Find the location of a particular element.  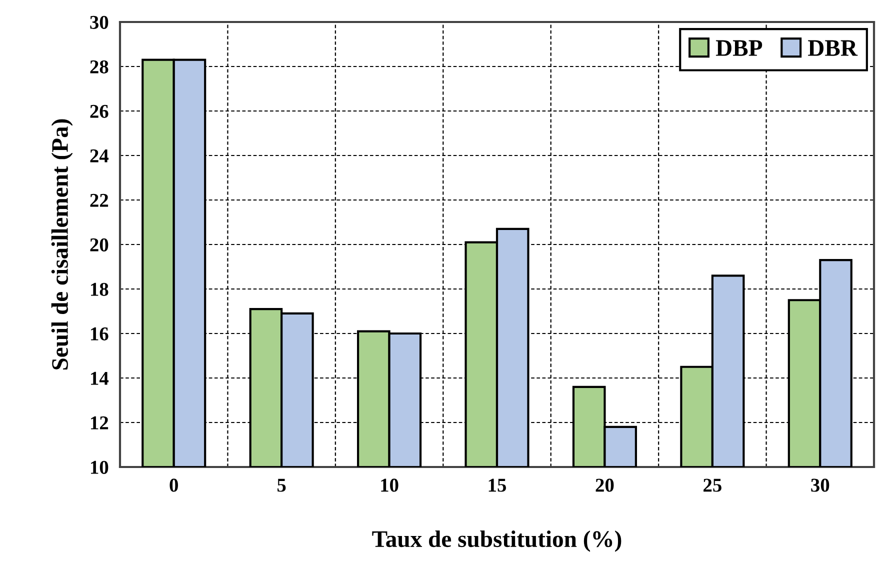

y-tick-label: 10 is located at coordinates (99, 467).